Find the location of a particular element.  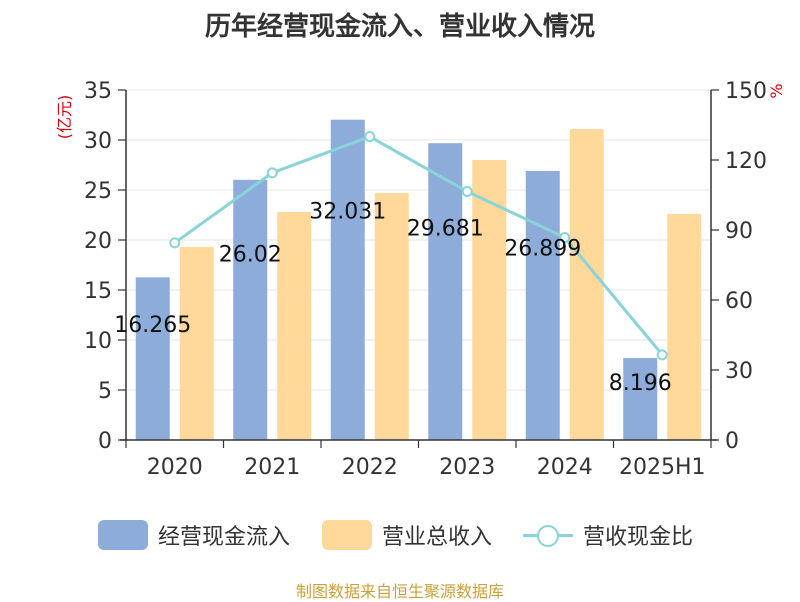

legend-line-cash-ratio is located at coordinates (548, 535).